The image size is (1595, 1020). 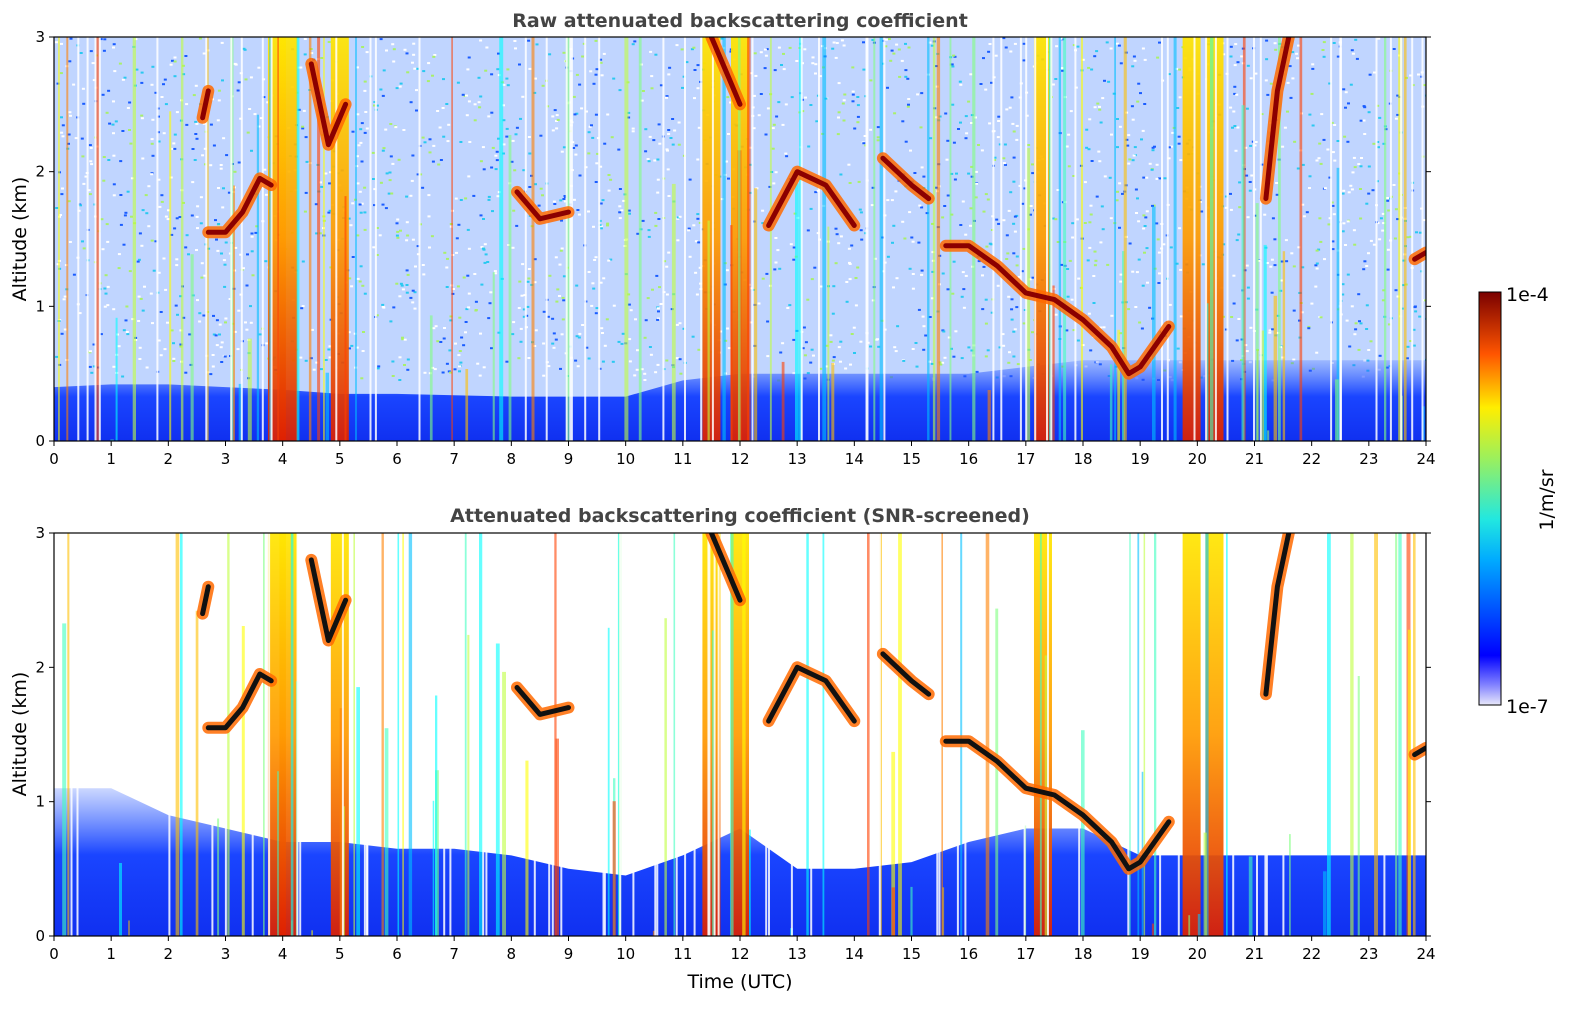 I want to click on x-tick-label: 1, so click(x=111, y=459).